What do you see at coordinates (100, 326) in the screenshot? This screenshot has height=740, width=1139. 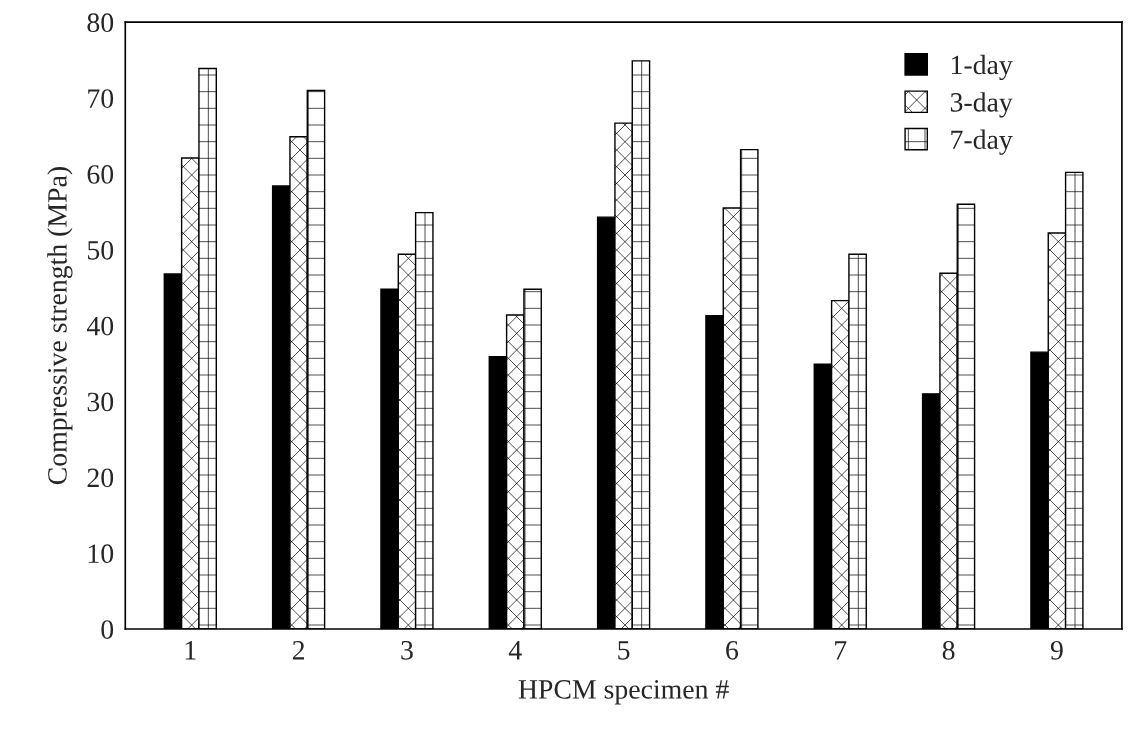 I see `y-tick-label: 40` at bounding box center [100, 326].